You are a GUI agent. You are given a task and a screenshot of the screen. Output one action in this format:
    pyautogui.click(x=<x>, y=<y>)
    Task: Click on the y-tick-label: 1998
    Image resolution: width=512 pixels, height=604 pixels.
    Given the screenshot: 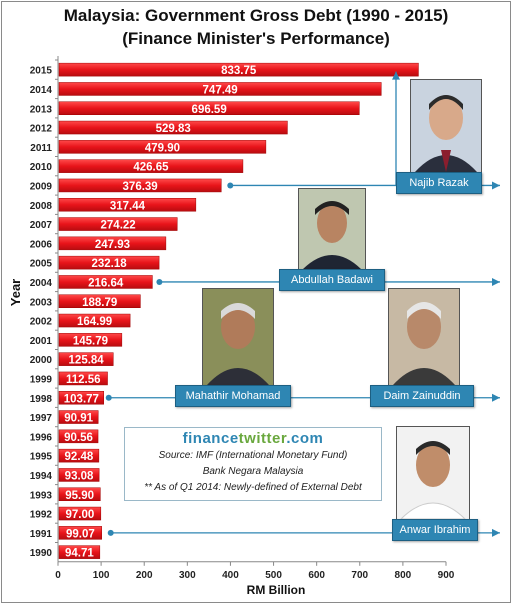 What is the action you would take?
    pyautogui.click(x=41, y=399)
    